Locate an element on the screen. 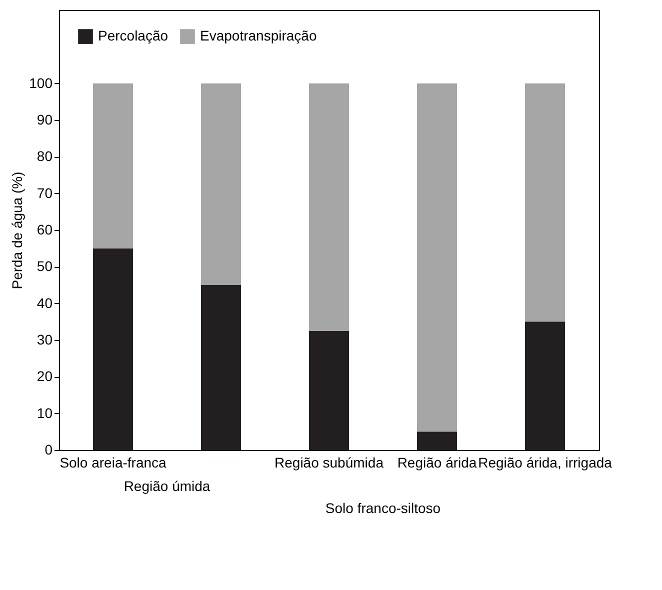 This screenshot has width=662, height=590. y-tick-label: 100 is located at coordinates (41, 82).